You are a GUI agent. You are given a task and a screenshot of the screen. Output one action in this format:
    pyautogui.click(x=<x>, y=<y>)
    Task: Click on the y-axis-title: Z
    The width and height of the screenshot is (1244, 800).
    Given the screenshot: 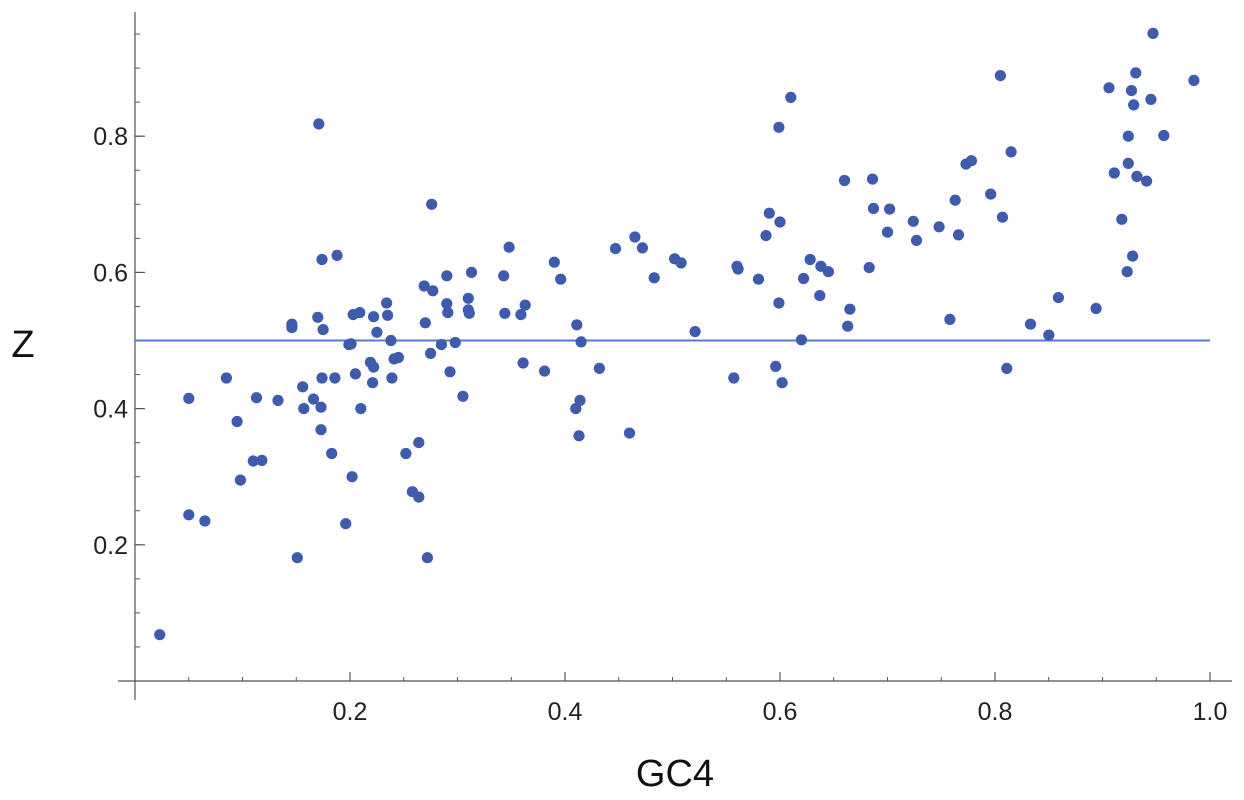 What is the action you would take?
    pyautogui.click(x=22, y=345)
    